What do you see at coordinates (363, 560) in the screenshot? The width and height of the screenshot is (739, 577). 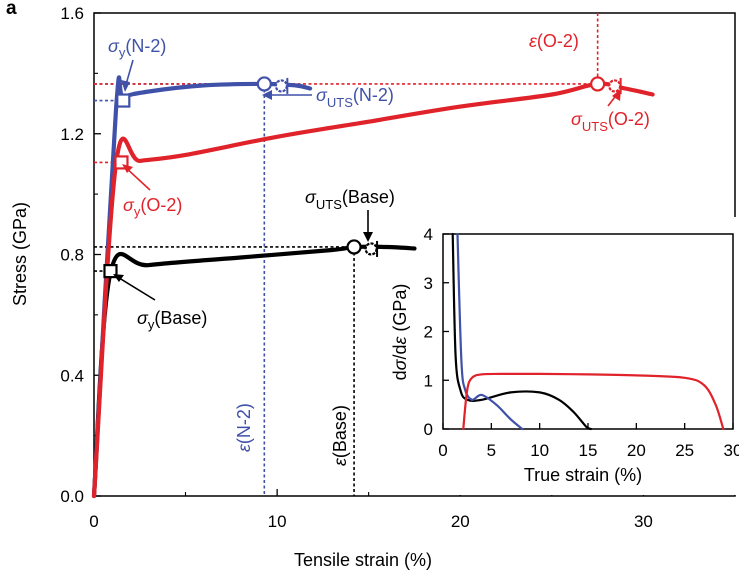 I see `main-x-axis-label: Tensile strain (%)` at bounding box center [363, 560].